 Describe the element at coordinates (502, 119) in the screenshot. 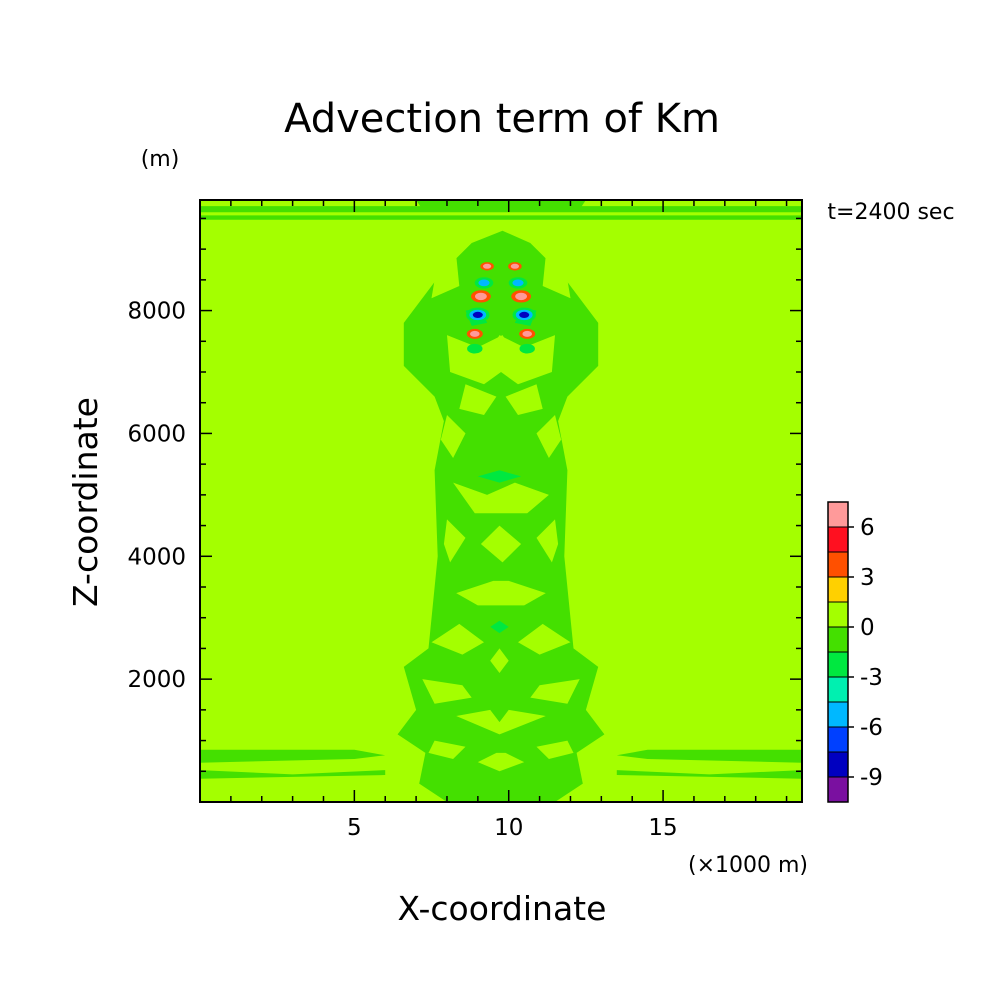

I see `chart-title: Advection term of Km` at that location.